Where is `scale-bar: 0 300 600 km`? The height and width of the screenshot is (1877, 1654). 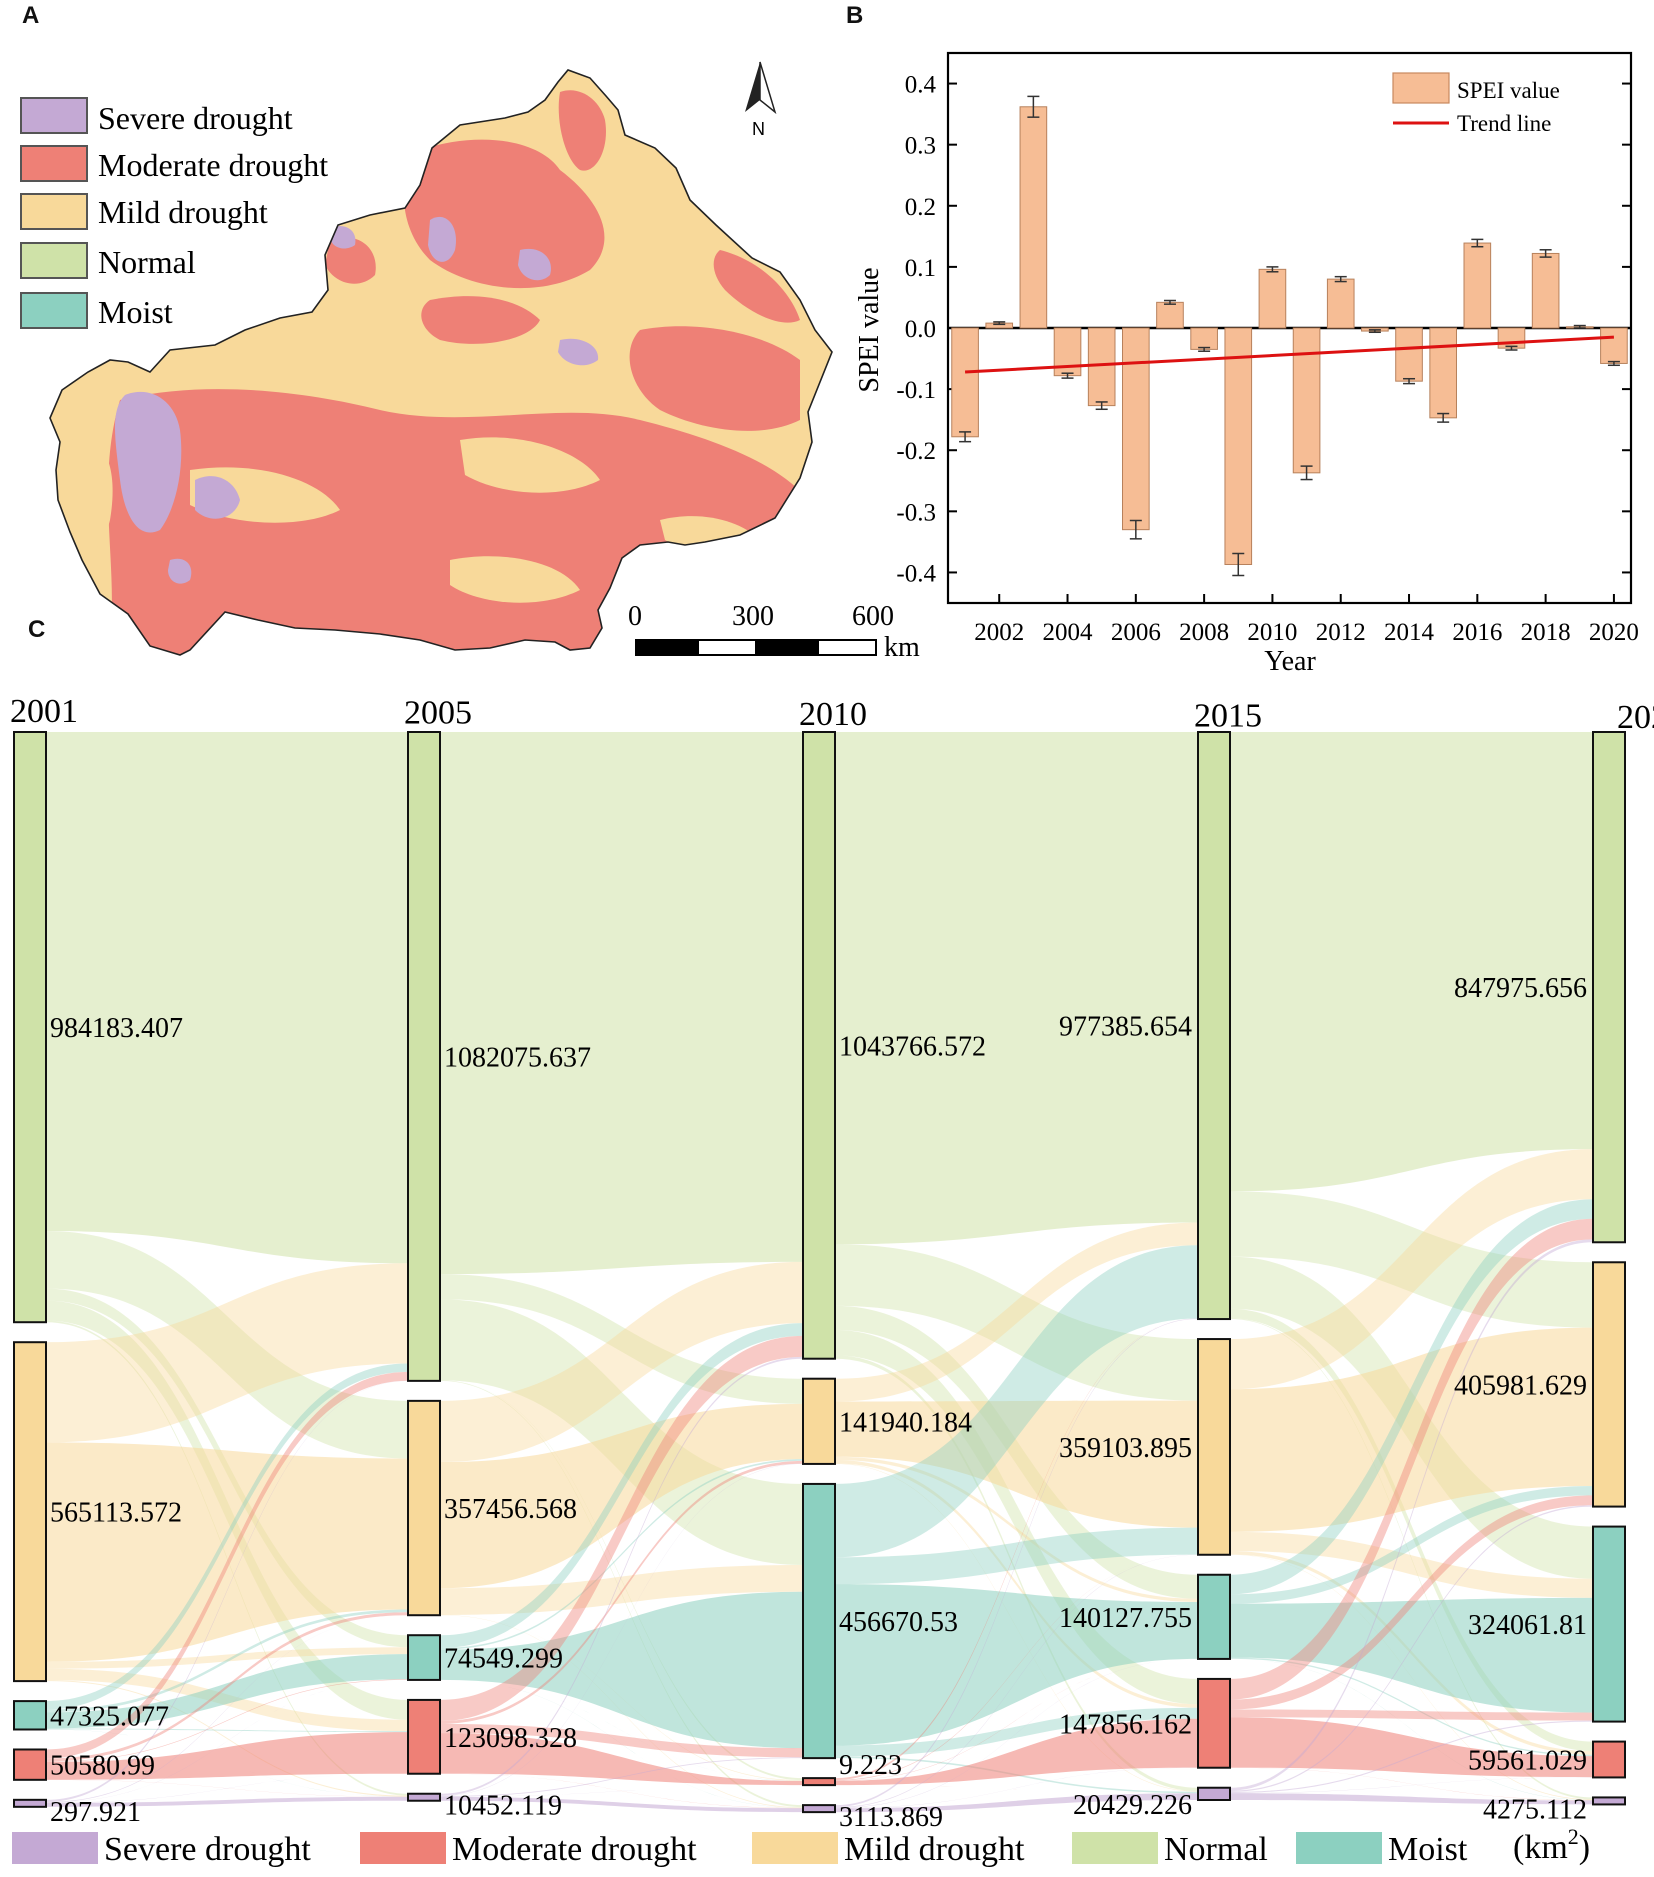 scale-bar: 0 300 600 km is located at coordinates (774, 632).